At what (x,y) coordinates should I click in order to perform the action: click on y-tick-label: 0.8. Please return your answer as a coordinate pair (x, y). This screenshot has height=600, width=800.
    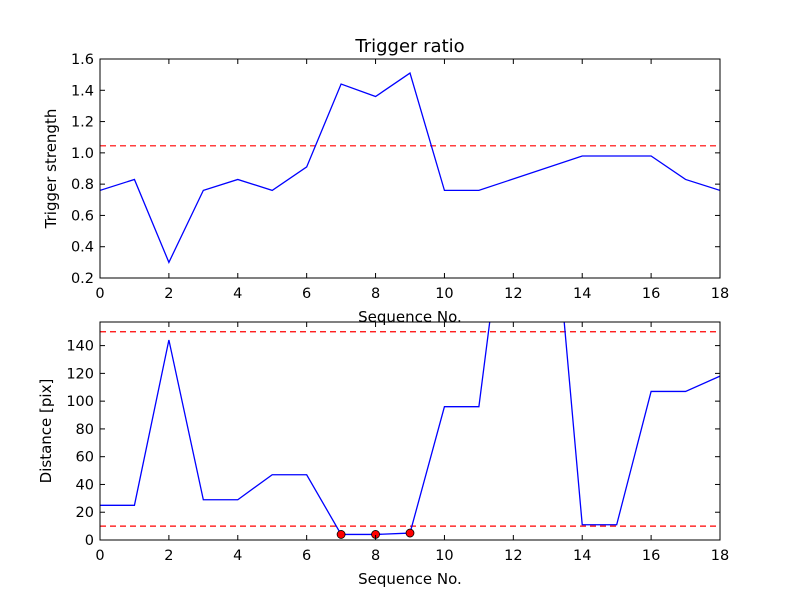
    Looking at the image, I should click on (82, 185).